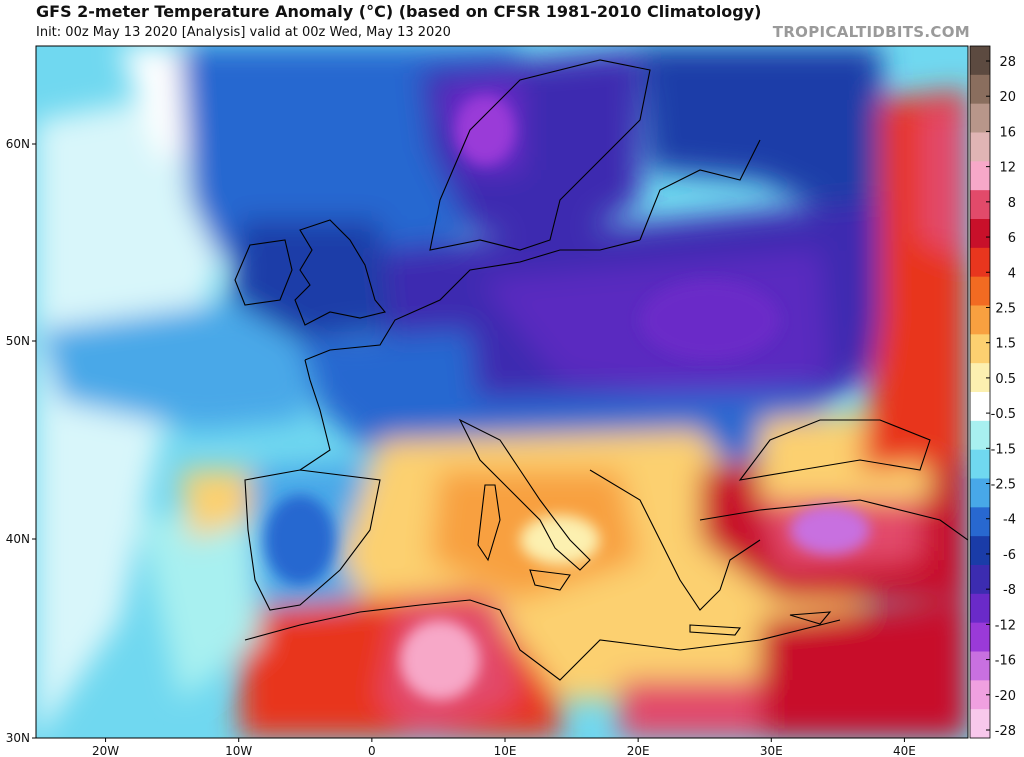 The height and width of the screenshot is (757, 1024). What do you see at coordinates (1012, 203) in the screenshot?
I see `colorbar-label: 8` at bounding box center [1012, 203].